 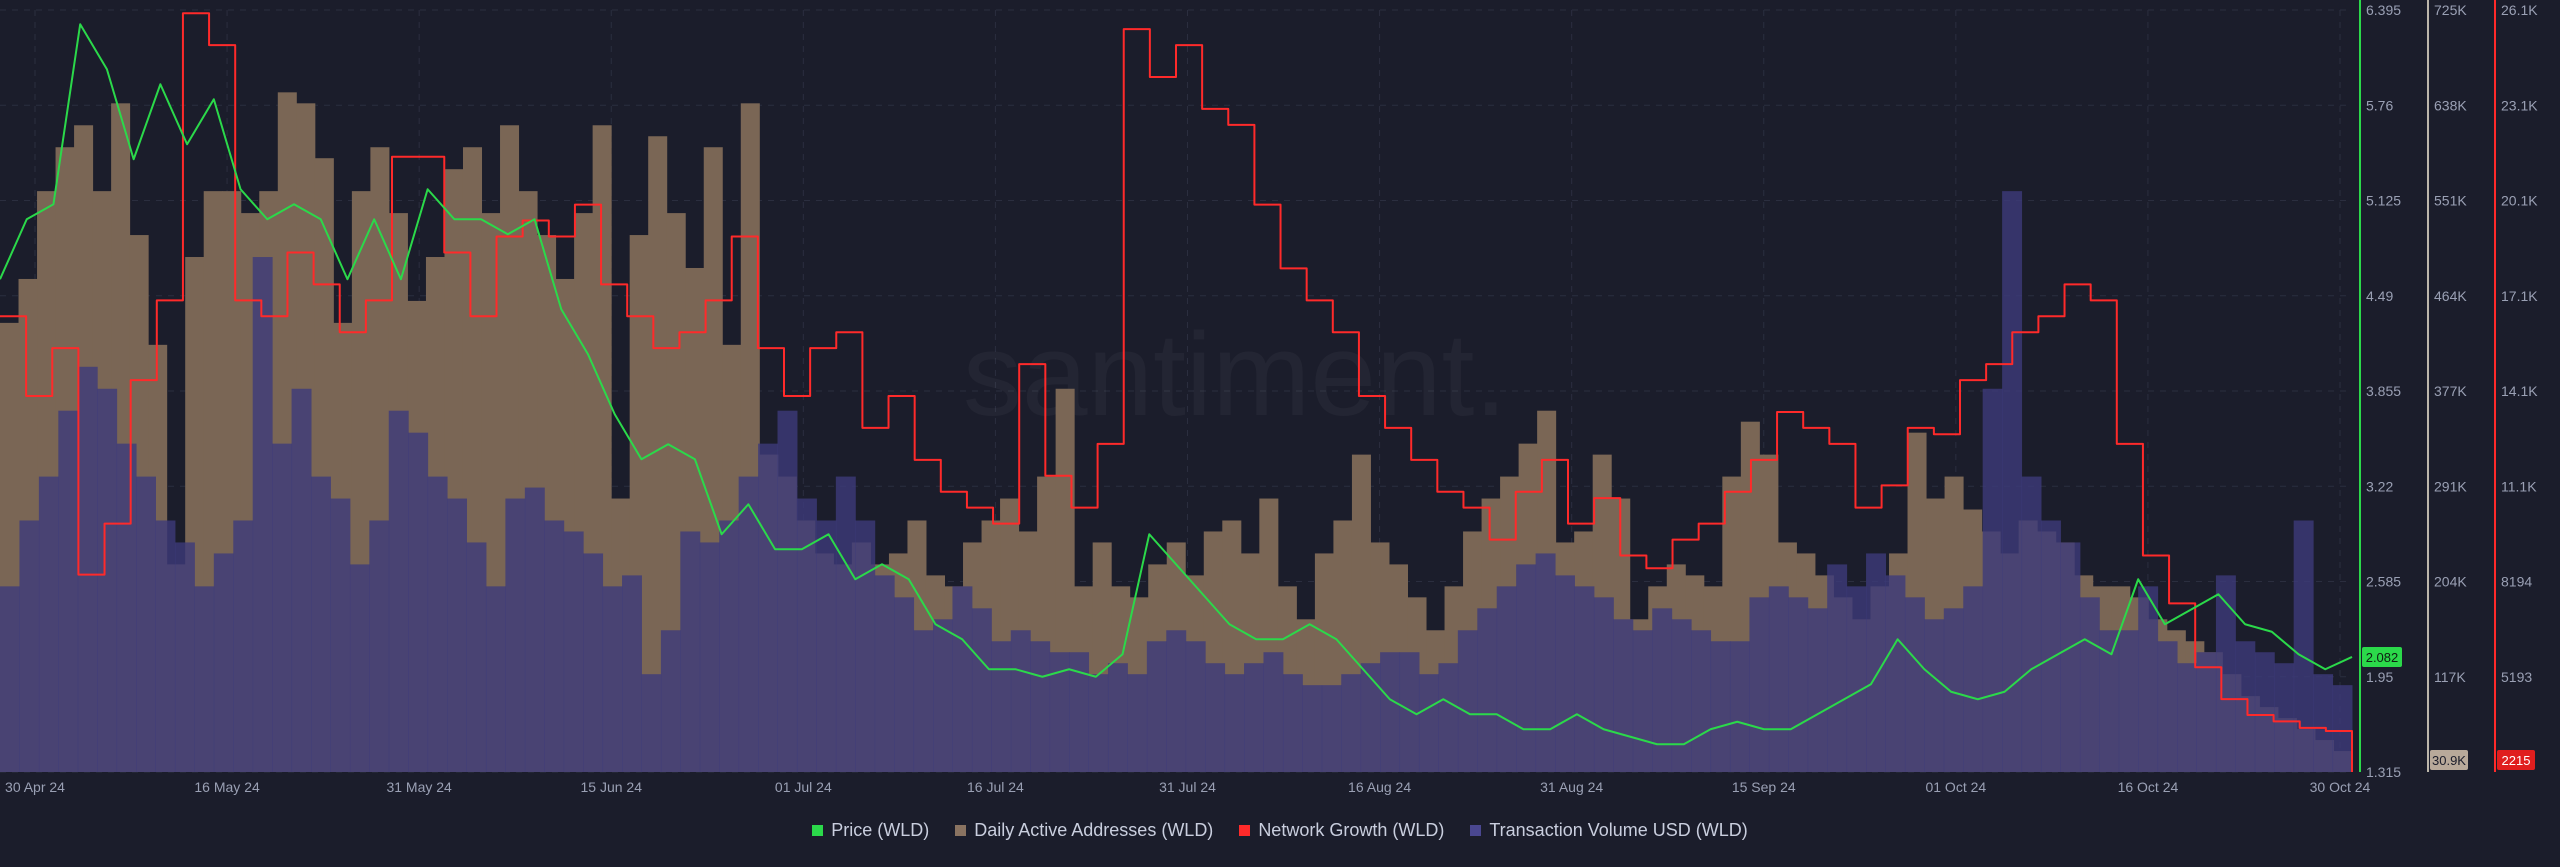 I want to click on daa-tick-label: 204K, so click(x=2450, y=582).